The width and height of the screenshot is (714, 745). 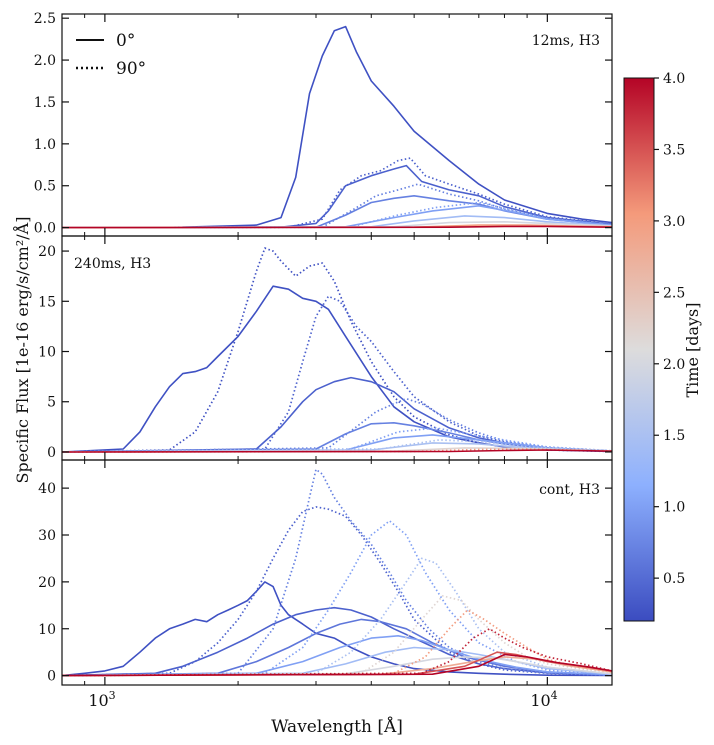 What do you see at coordinates (674, 436) in the screenshot?
I see `colorbar-tick-label-2: 1.5` at bounding box center [674, 436].